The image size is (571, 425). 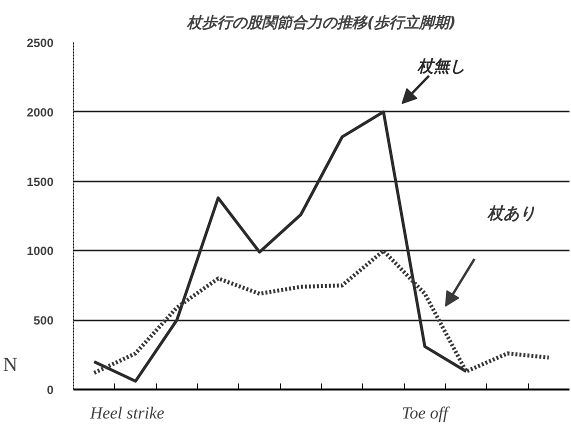 I want to click on y-tick-label: 500, so click(x=43, y=321).